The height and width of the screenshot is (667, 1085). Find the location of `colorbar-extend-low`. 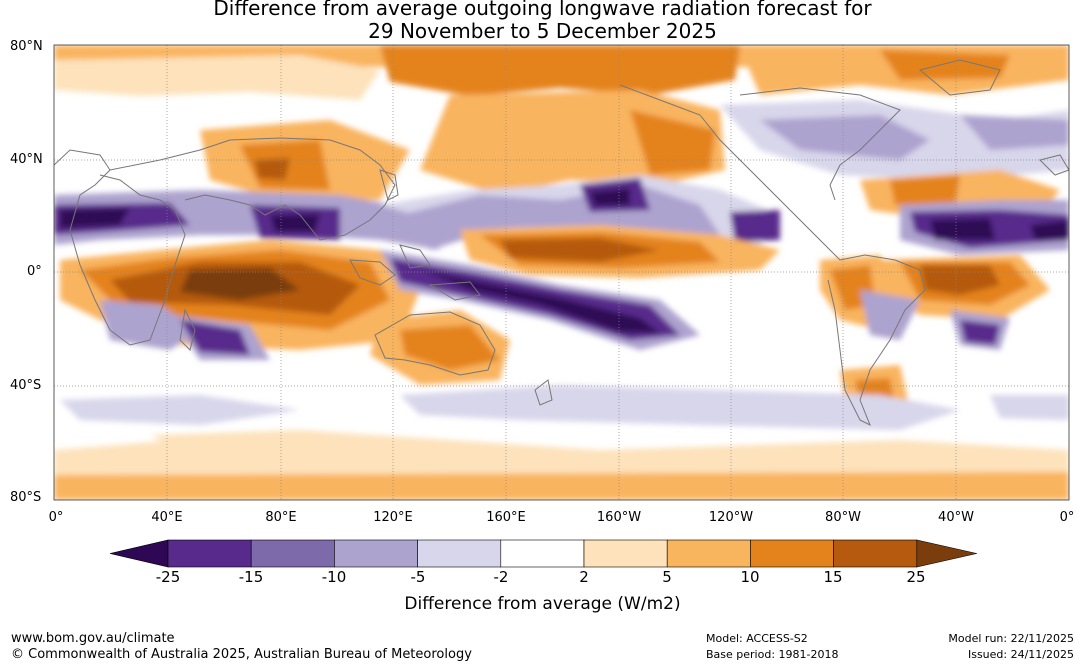

colorbar-extend-low is located at coordinates (139, 553).